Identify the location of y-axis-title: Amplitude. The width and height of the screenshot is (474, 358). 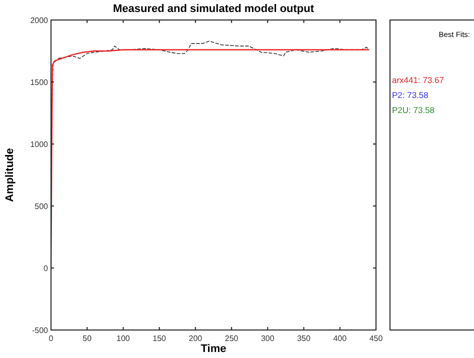
(10, 175).